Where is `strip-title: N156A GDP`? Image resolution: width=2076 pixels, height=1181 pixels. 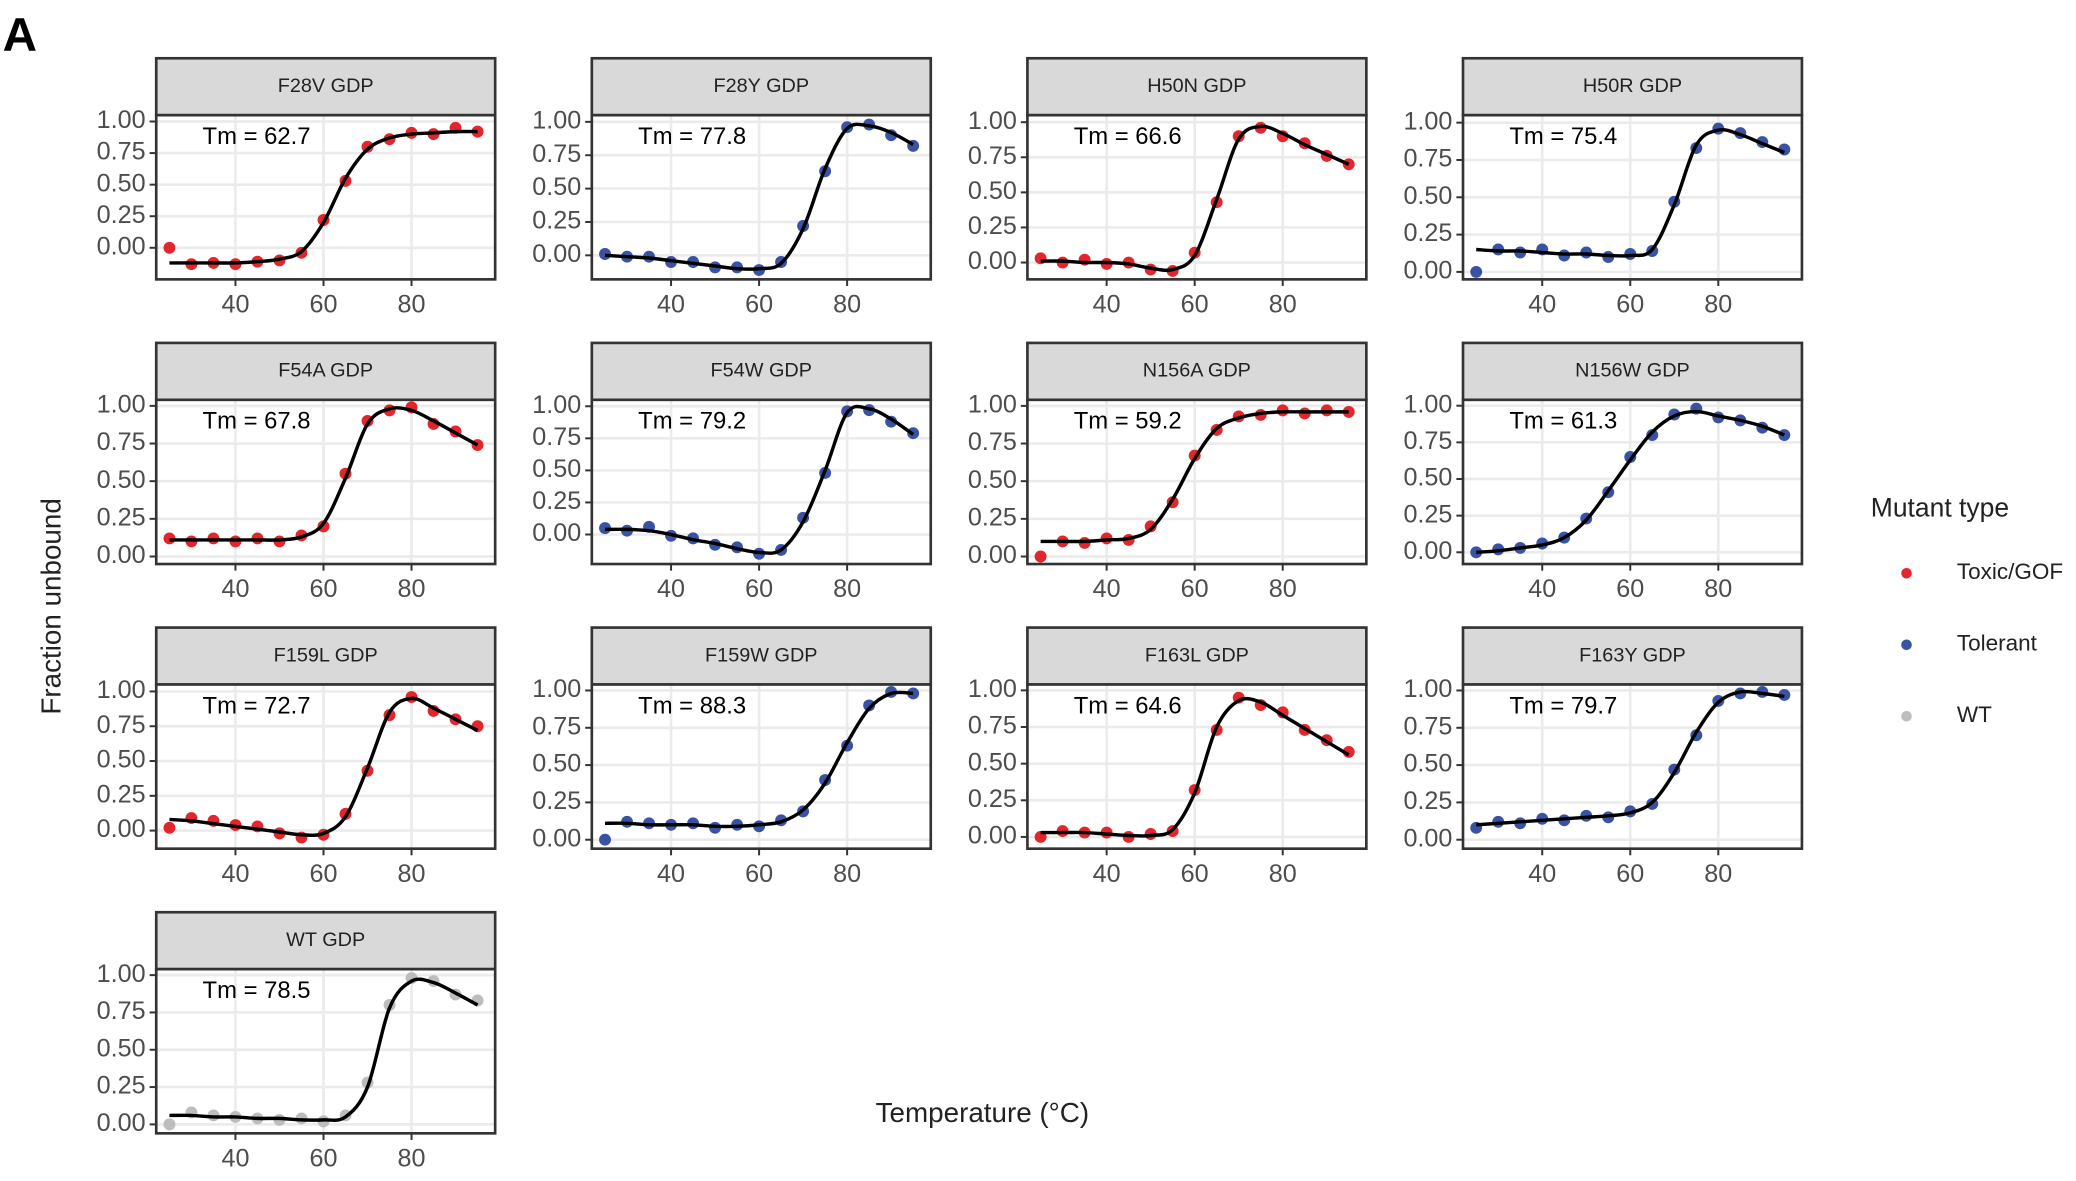
strip-title: N156A GDP is located at coordinates (1197, 371).